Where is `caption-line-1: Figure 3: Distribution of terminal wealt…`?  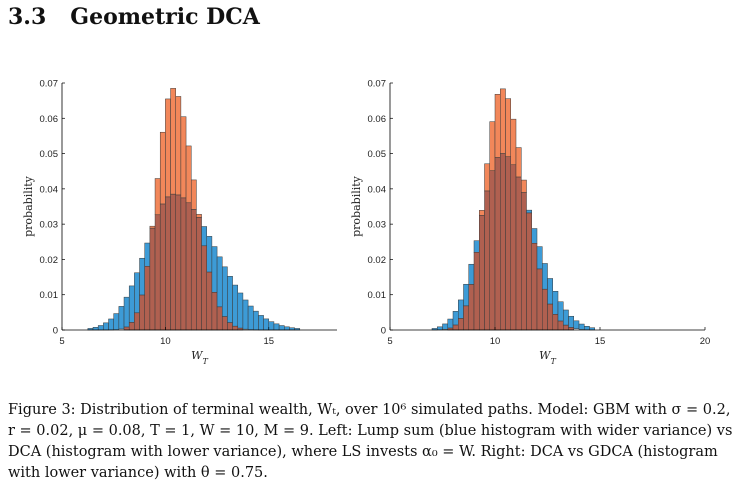
caption-line-1: Figure 3: Distribution of terminal wealt… is located at coordinates (369, 410).